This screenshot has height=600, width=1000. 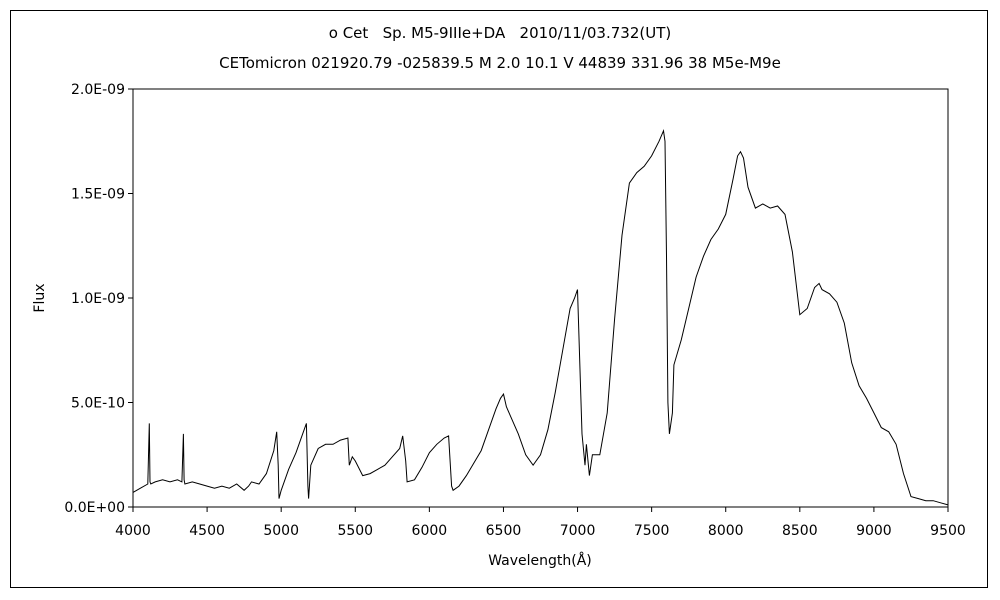 What do you see at coordinates (504, 531) in the screenshot?
I see `x-tick-label: 6500` at bounding box center [504, 531].